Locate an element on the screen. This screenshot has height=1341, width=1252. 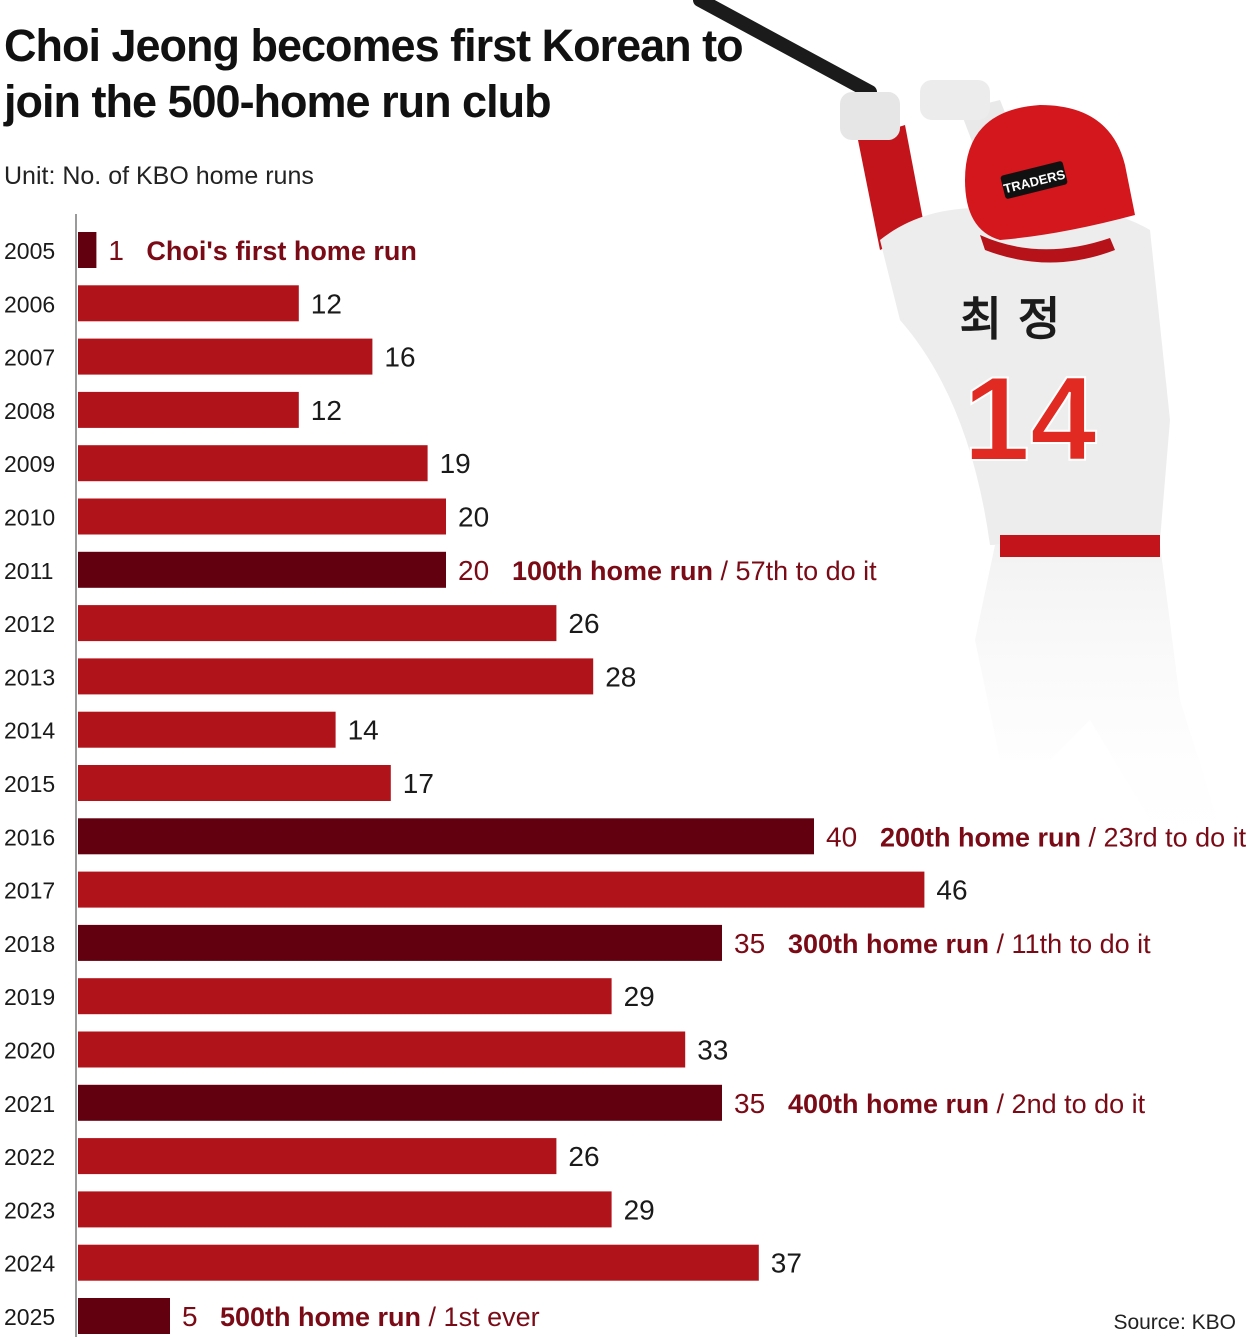
value-label: 17 is located at coordinates (418, 783).